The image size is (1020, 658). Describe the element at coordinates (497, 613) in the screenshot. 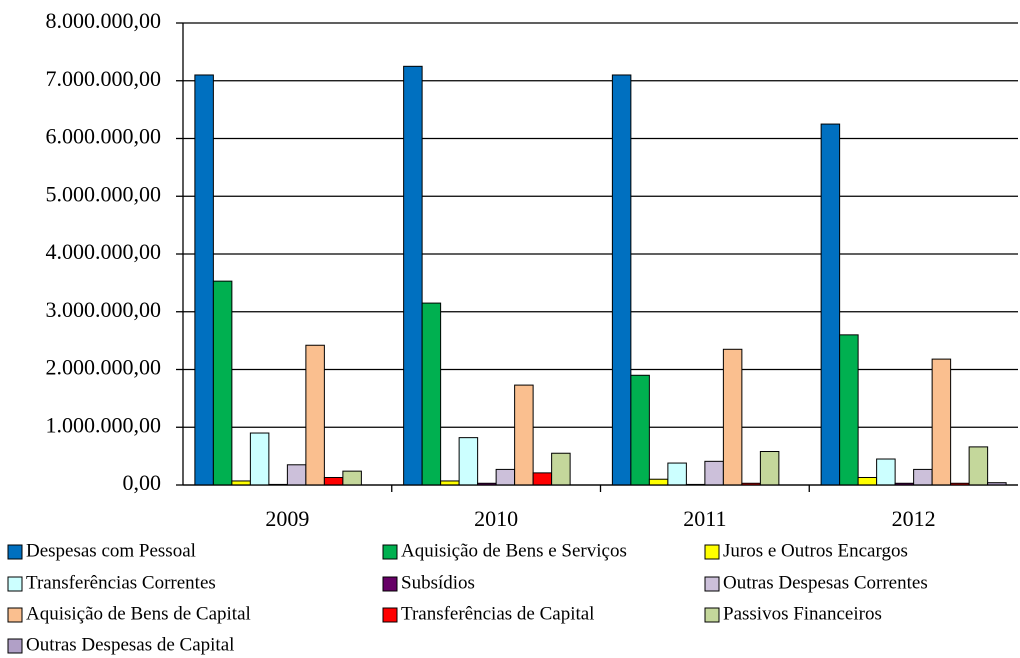

I see `legend-label: Transferências de Capital` at that location.